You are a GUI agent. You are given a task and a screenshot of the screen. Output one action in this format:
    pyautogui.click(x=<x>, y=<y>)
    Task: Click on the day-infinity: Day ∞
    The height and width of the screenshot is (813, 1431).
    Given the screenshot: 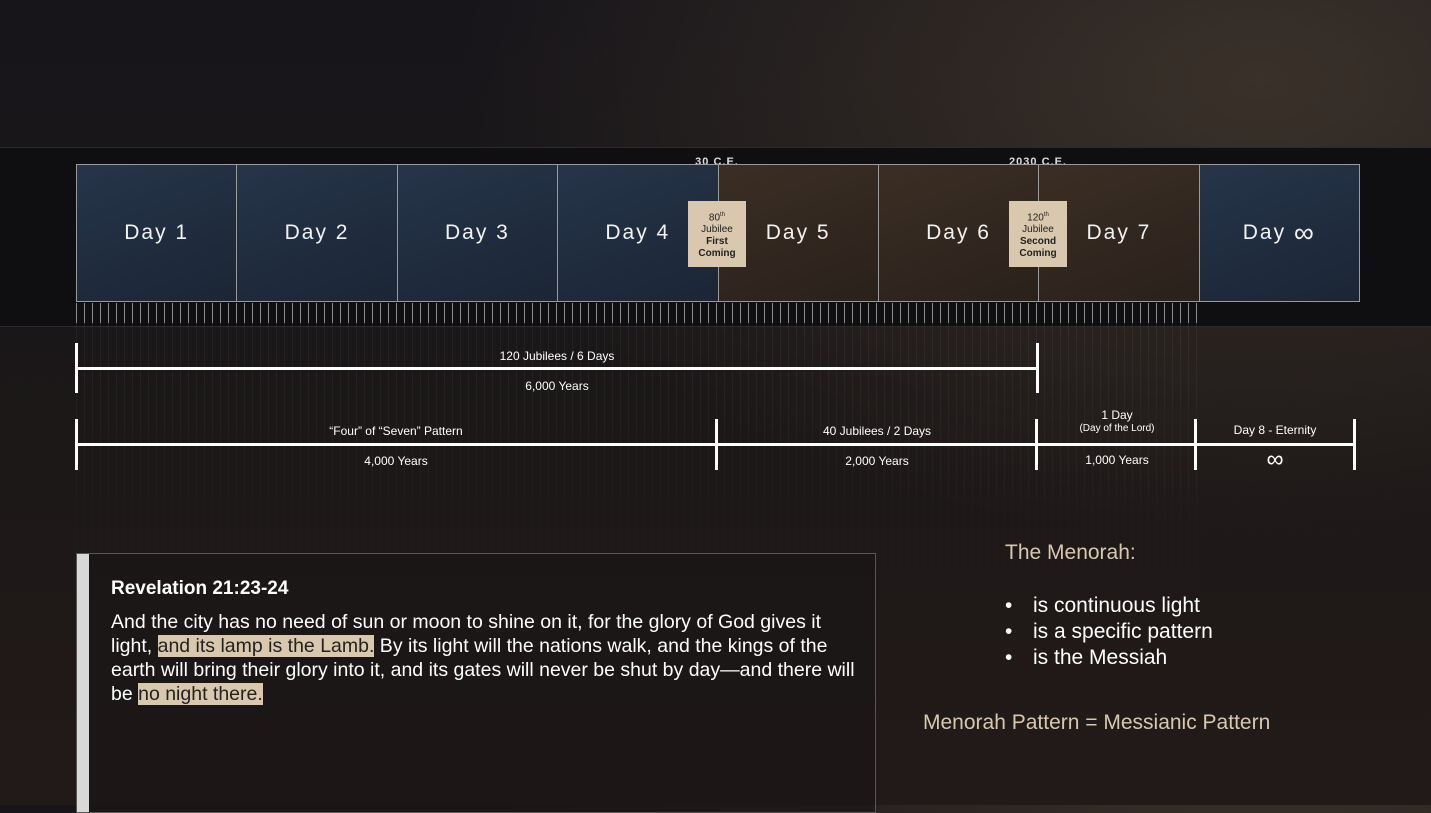 What is the action you would take?
    pyautogui.click(x=1279, y=233)
    